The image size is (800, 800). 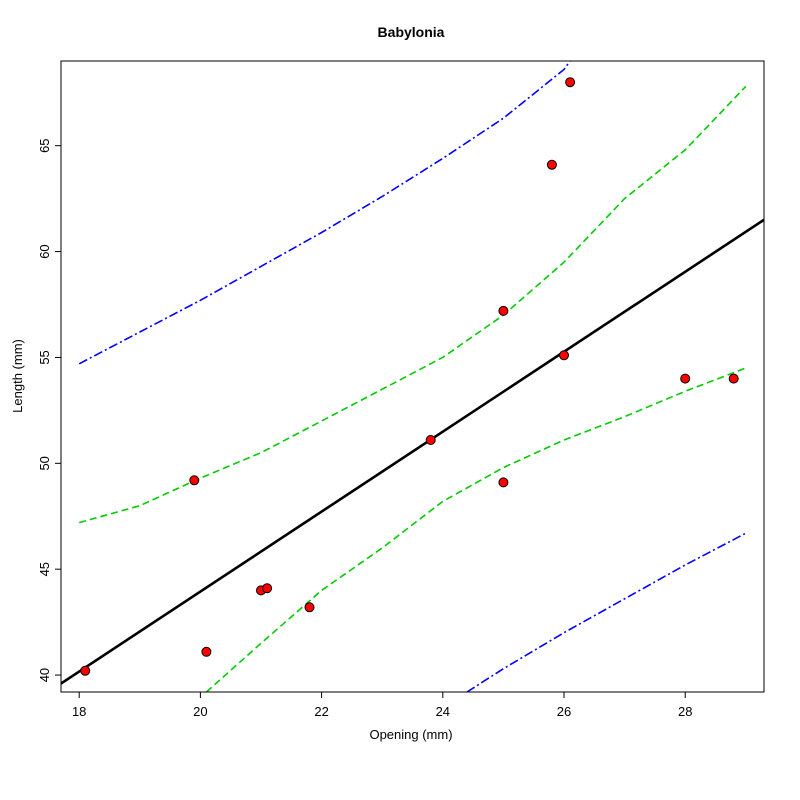 What do you see at coordinates (44, 145) in the screenshot?
I see `y-tick-label: 65` at bounding box center [44, 145].